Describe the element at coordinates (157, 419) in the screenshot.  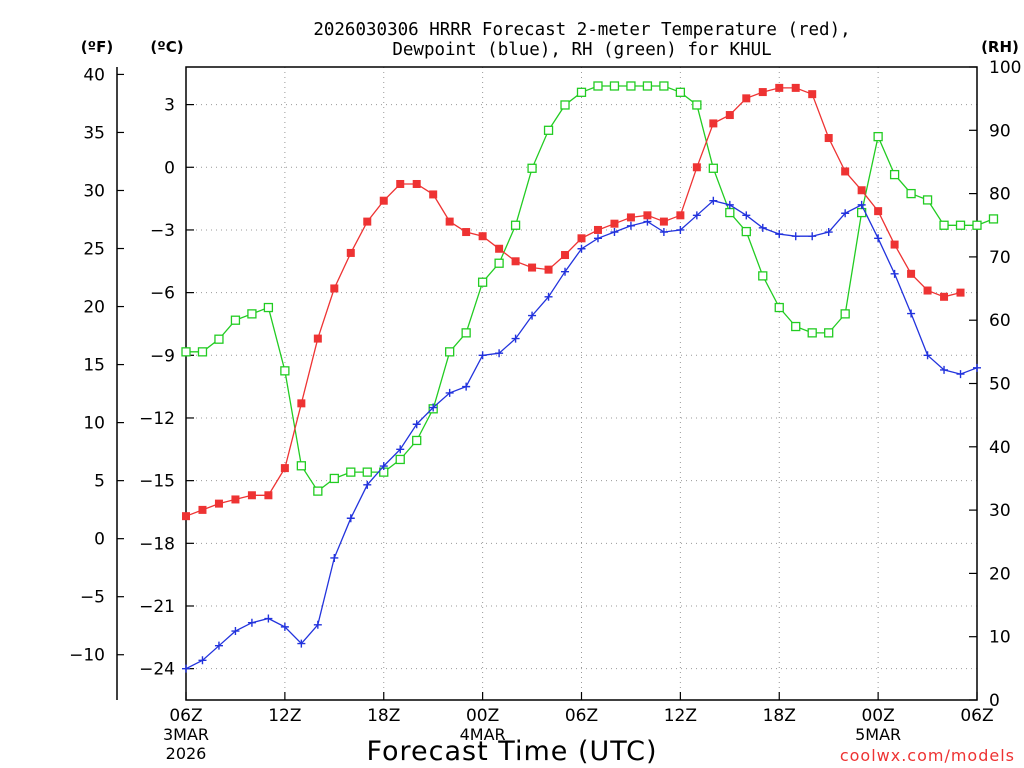
I see `celsius-tick-label: −12` at that location.